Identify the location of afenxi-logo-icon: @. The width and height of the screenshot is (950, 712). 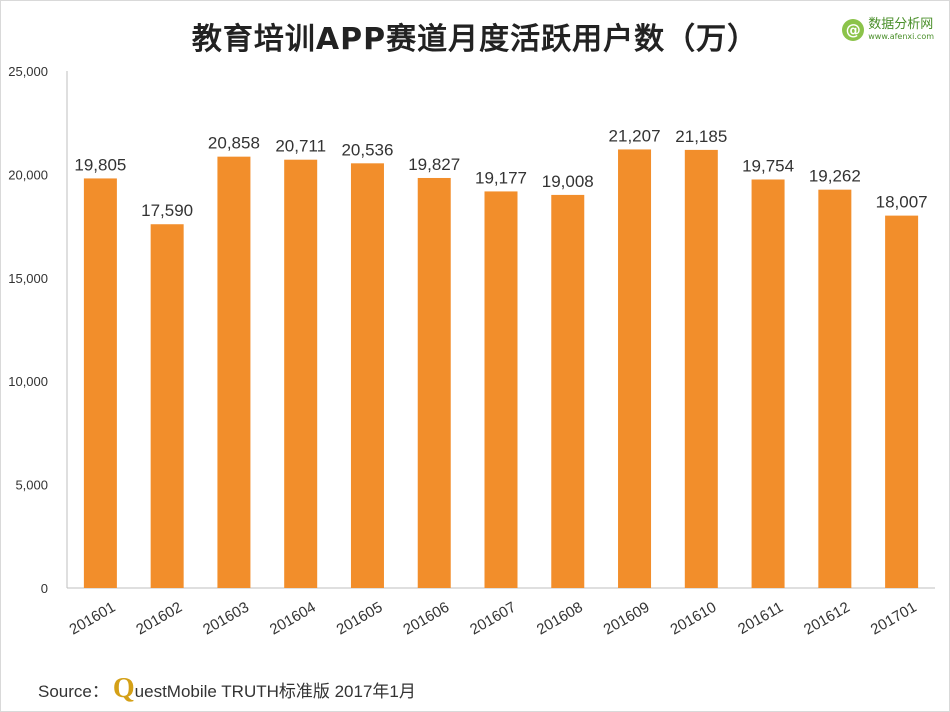
(853, 29).